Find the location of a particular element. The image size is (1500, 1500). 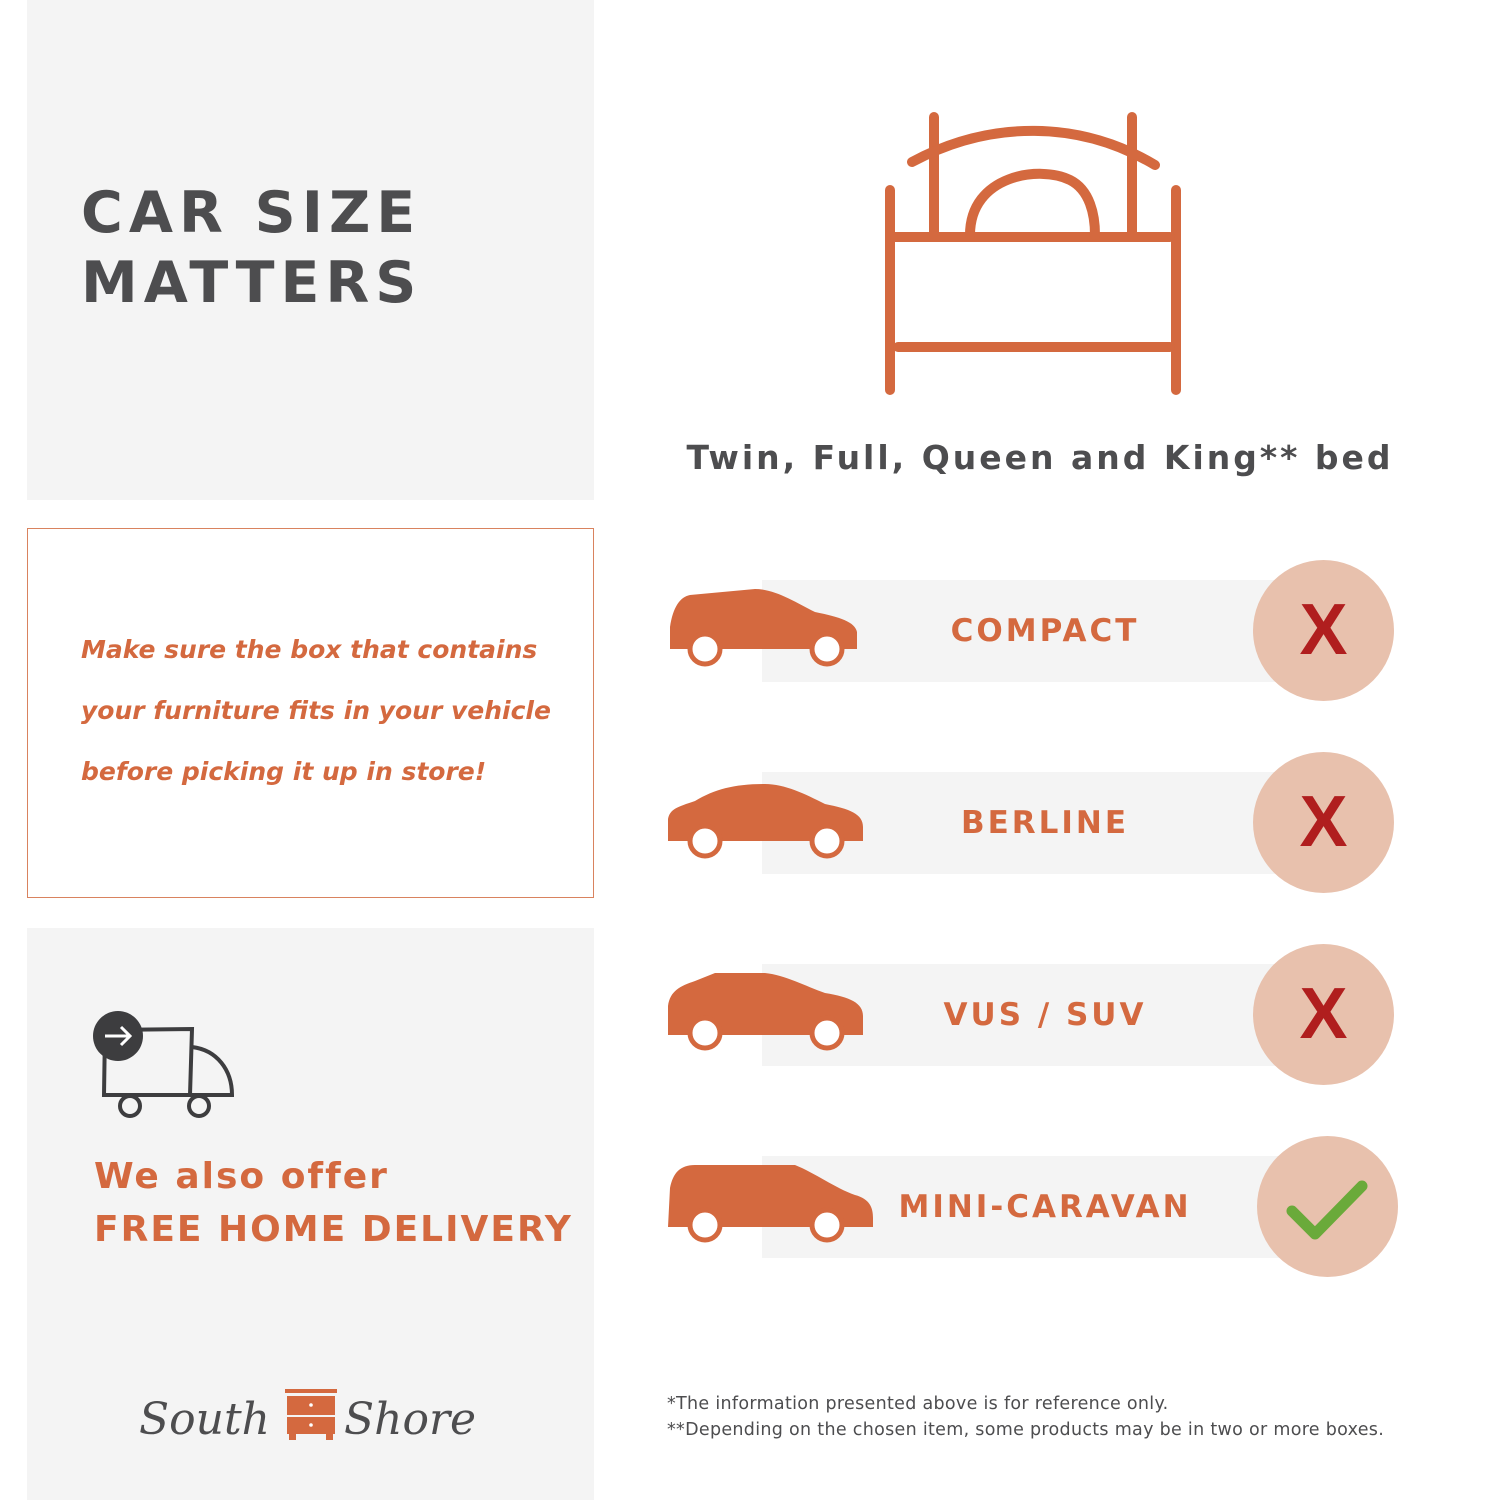

suv-car-icon is located at coordinates (765, 1012).